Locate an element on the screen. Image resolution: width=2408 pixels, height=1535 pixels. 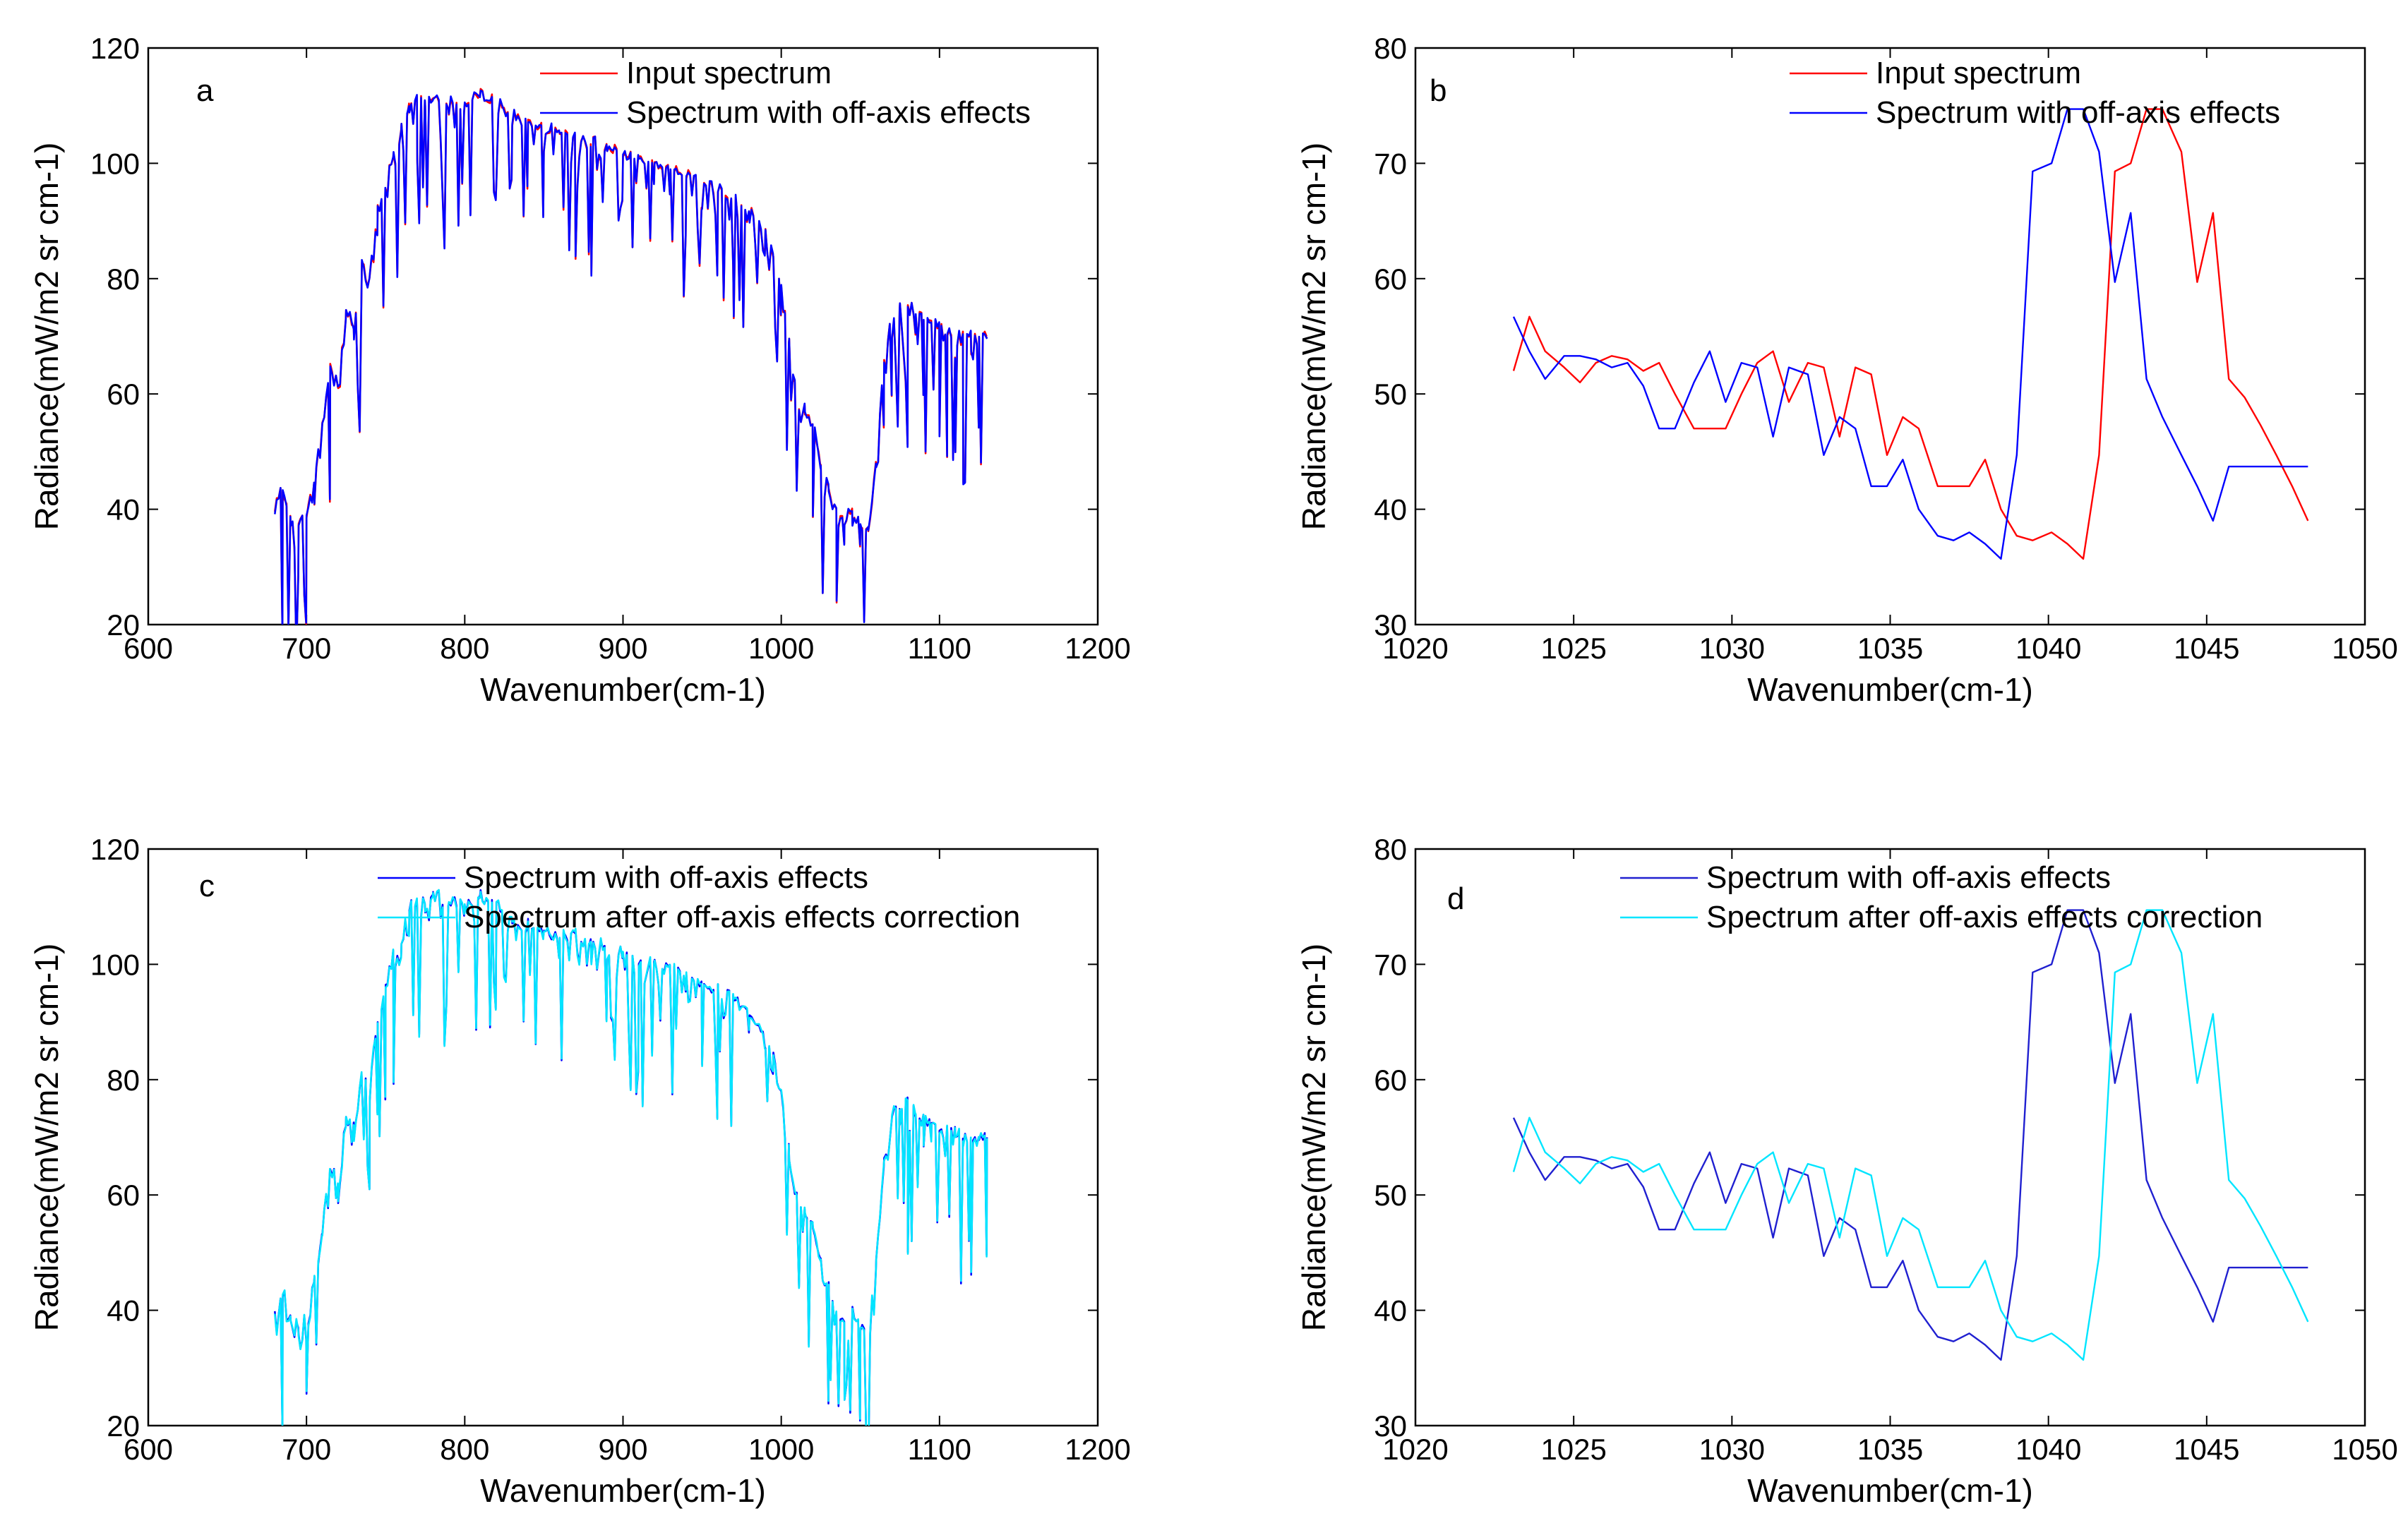
panel-label: c is located at coordinates (207, 886).